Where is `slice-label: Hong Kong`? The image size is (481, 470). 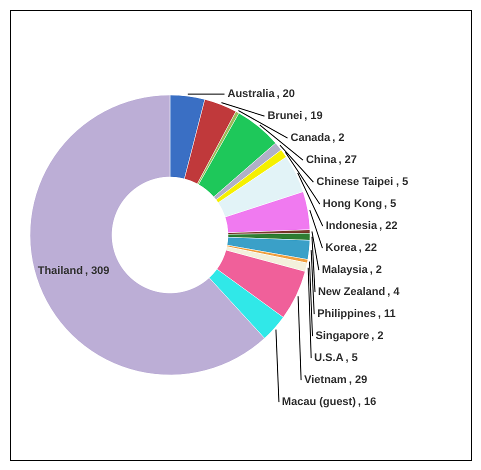 slice-label: Hong Kong is located at coordinates (352, 204).